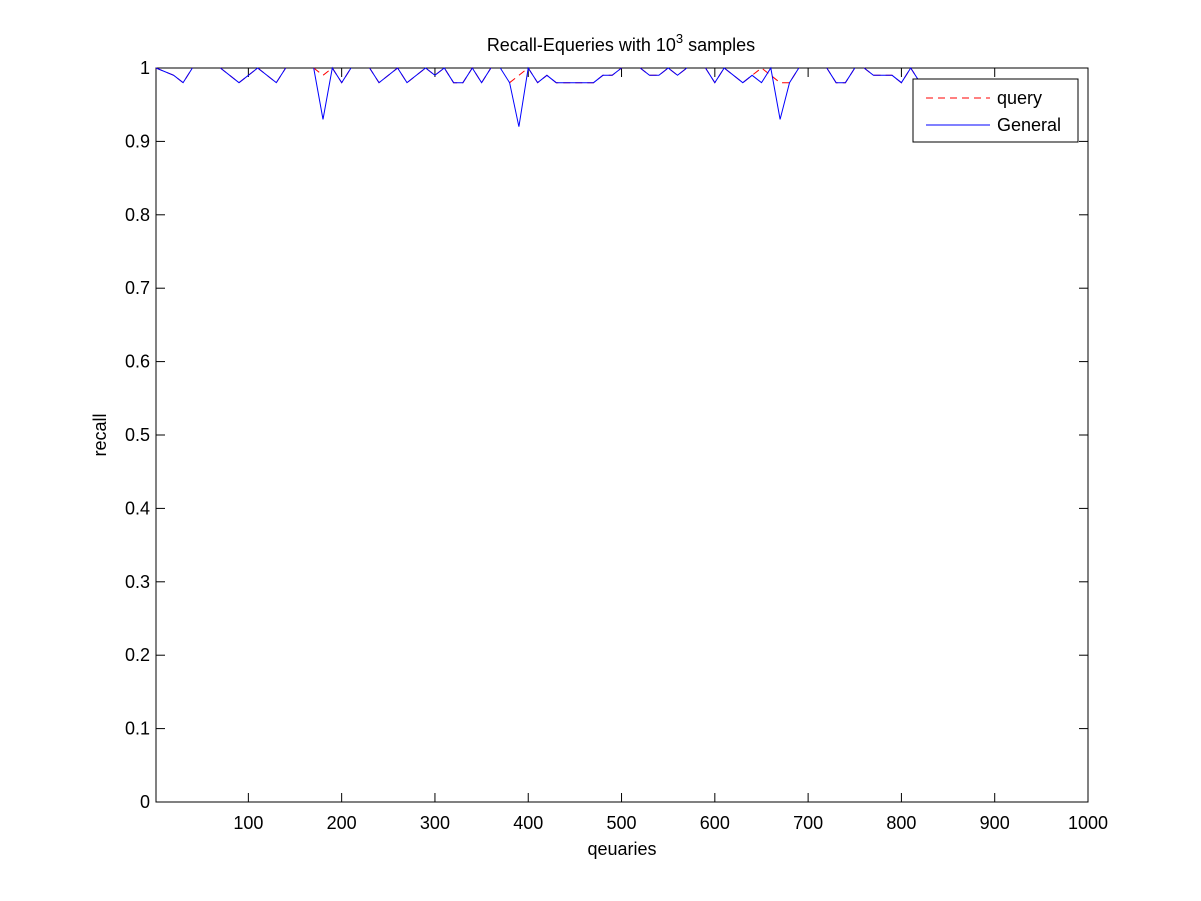 The height and width of the screenshot is (901, 1201). I want to click on x-tick-label: 600, so click(715, 823).